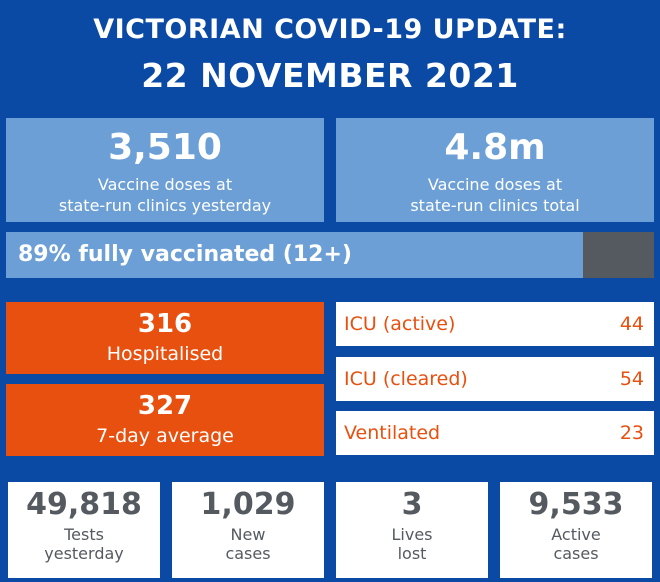  What do you see at coordinates (248, 553) in the screenshot?
I see `new-cases-label-2: cases` at bounding box center [248, 553].